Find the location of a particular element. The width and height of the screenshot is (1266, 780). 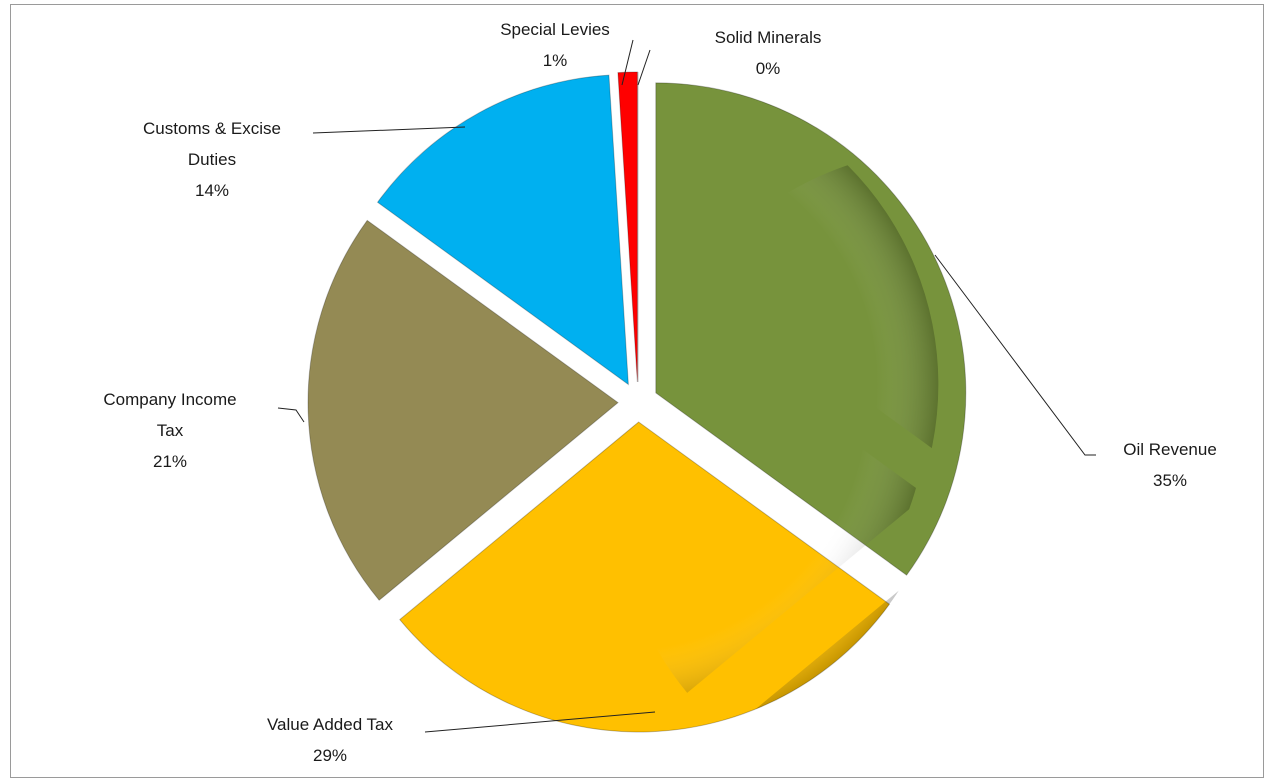

category-label: Solid Minerals is located at coordinates (768, 37).